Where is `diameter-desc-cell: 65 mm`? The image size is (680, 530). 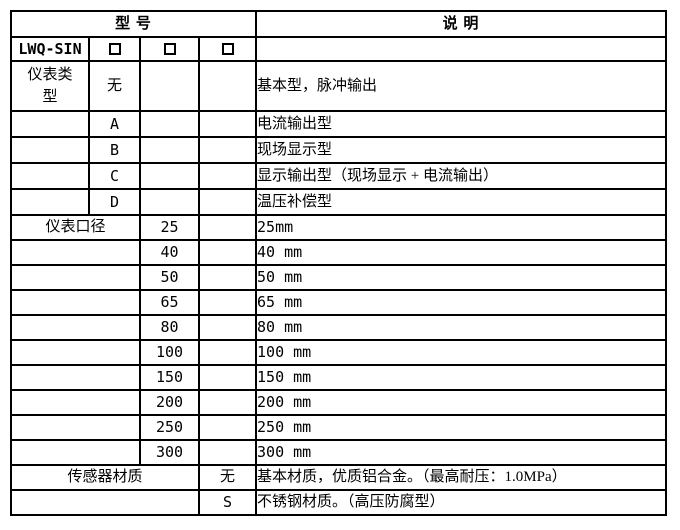 diameter-desc-cell: 65 mm is located at coordinates (461, 302).